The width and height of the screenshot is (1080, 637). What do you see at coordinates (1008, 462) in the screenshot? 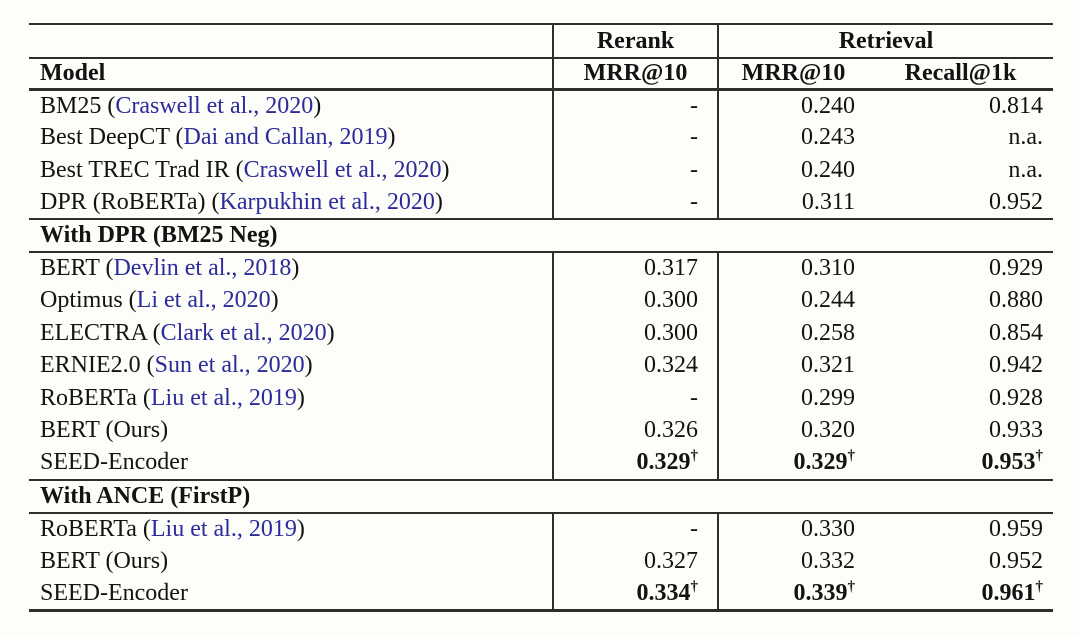
I see `recall-1k-value: 0.953` at bounding box center [1008, 462].